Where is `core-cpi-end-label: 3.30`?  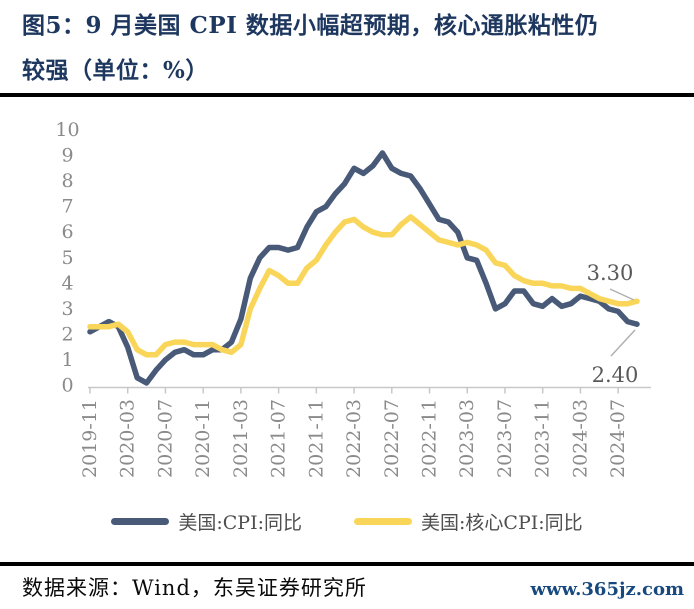
core-cpi-end-label: 3.30 is located at coordinates (610, 273).